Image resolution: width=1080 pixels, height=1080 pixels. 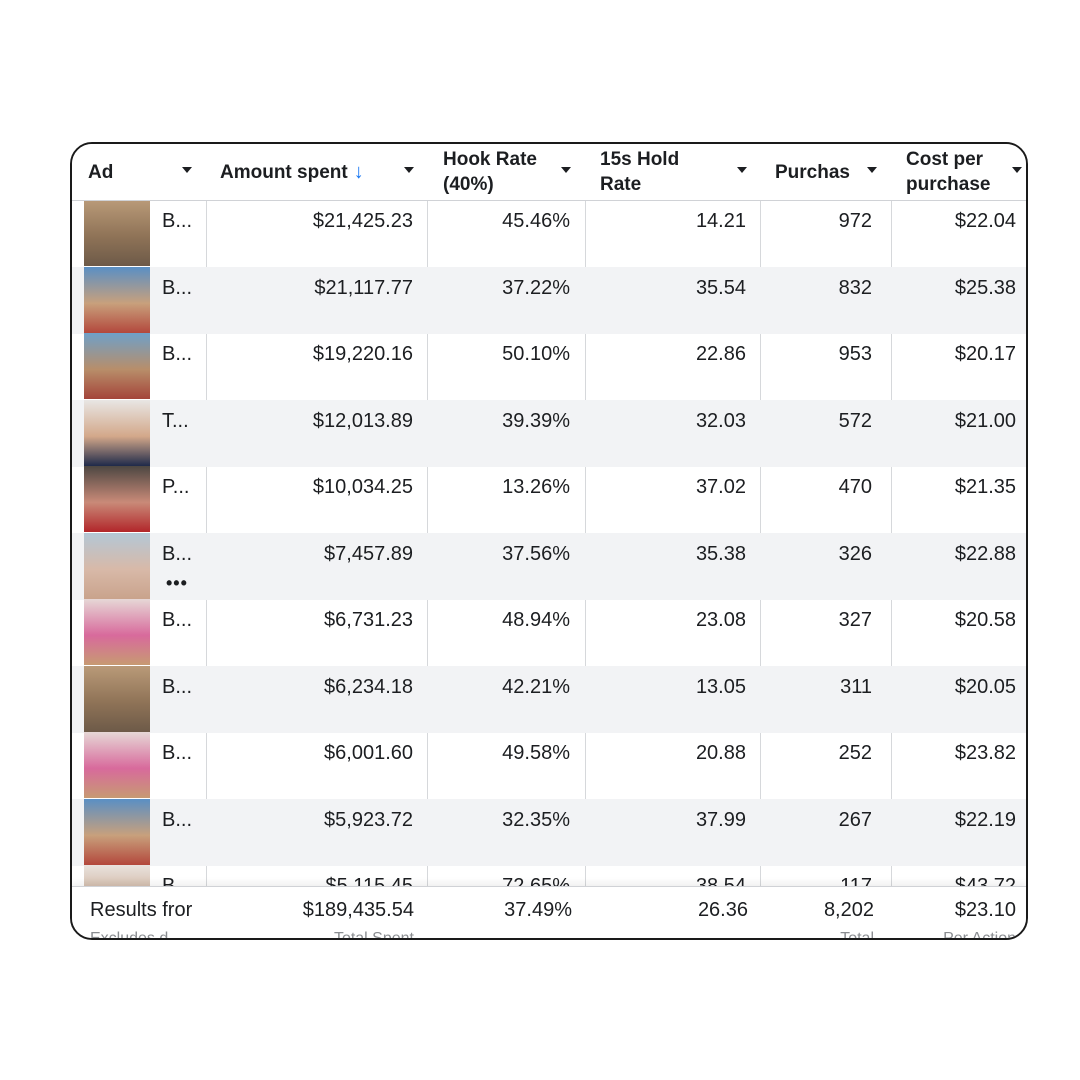 I want to click on cell-purchases: 311, so click(x=856, y=686).